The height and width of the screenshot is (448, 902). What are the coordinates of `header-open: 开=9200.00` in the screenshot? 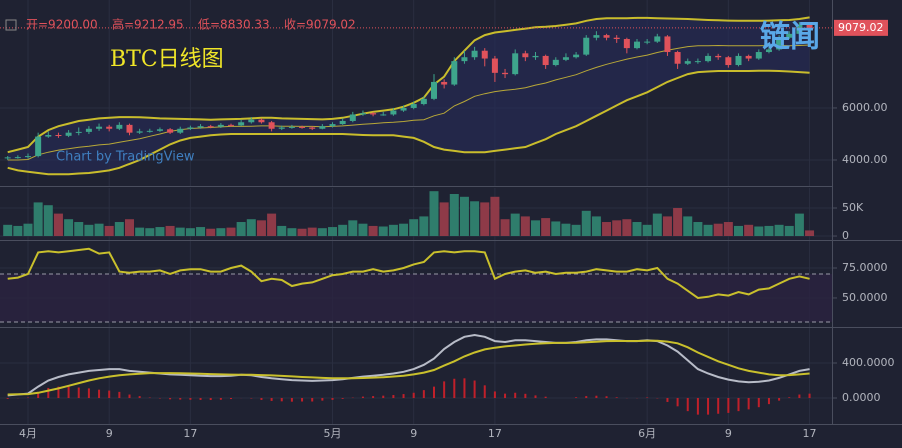 It's located at (62, 25).